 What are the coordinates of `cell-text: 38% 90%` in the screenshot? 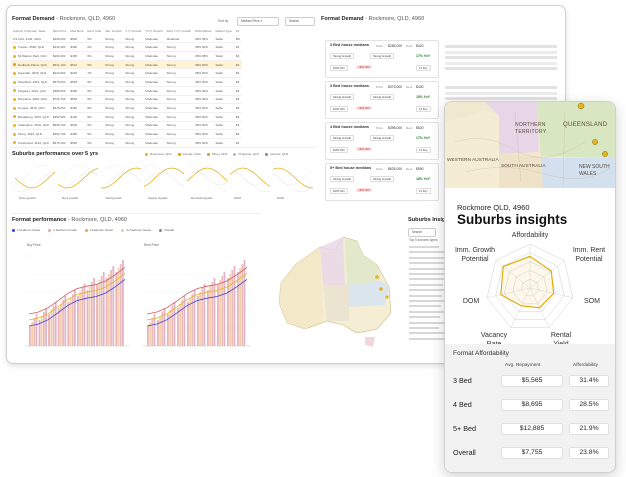 It's located at (201, 64).